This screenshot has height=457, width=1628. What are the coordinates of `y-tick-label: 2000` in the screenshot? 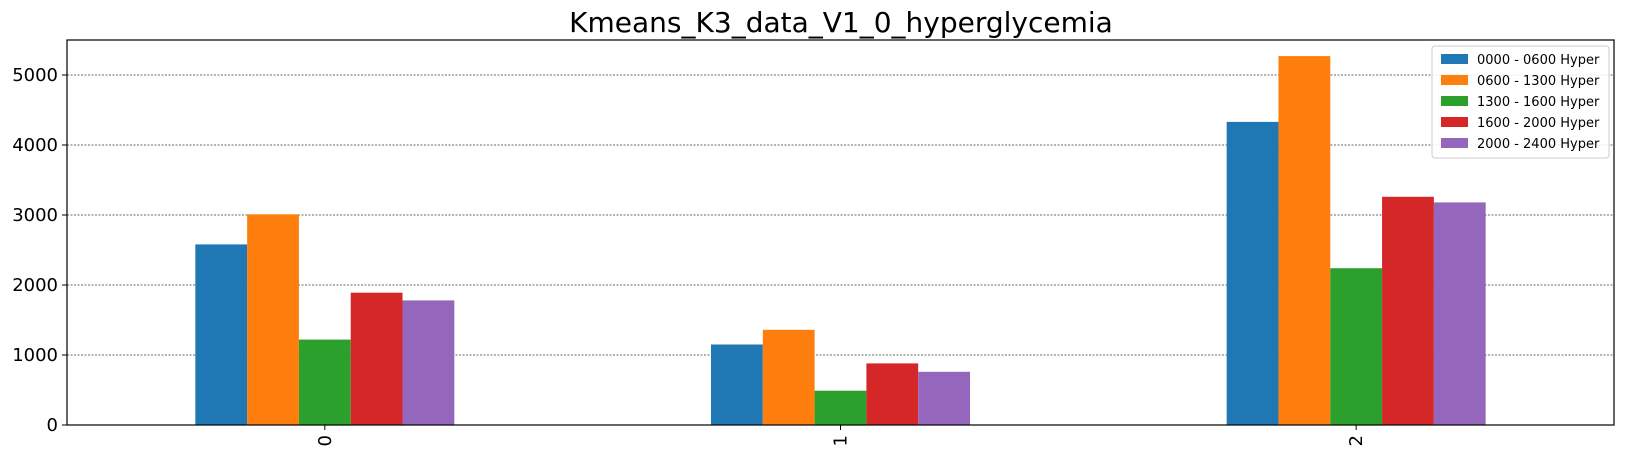 It's located at (35, 285).